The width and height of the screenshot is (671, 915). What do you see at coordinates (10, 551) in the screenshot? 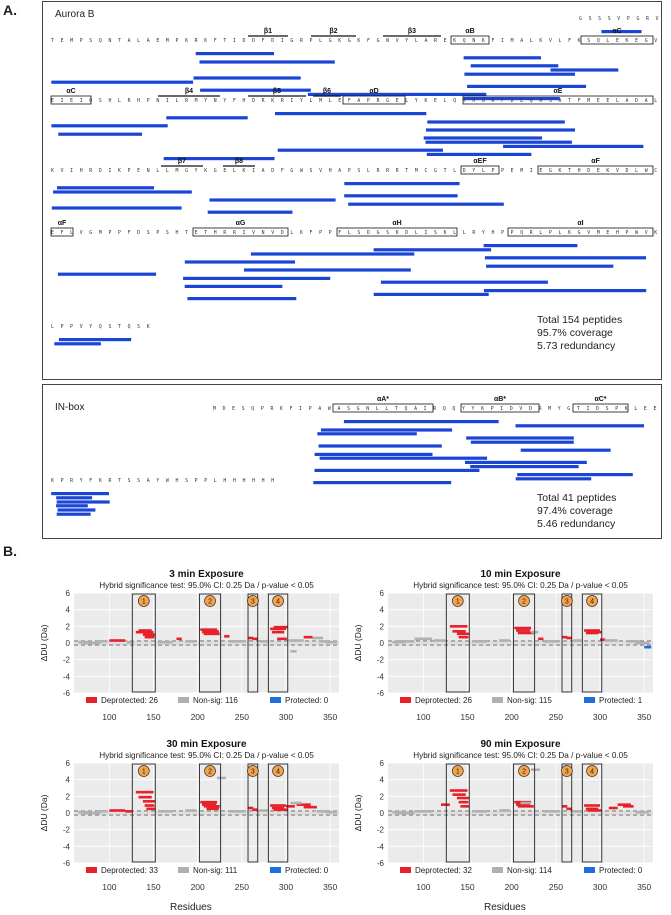
I see `panel-b-letter: B.` at bounding box center [10, 551].